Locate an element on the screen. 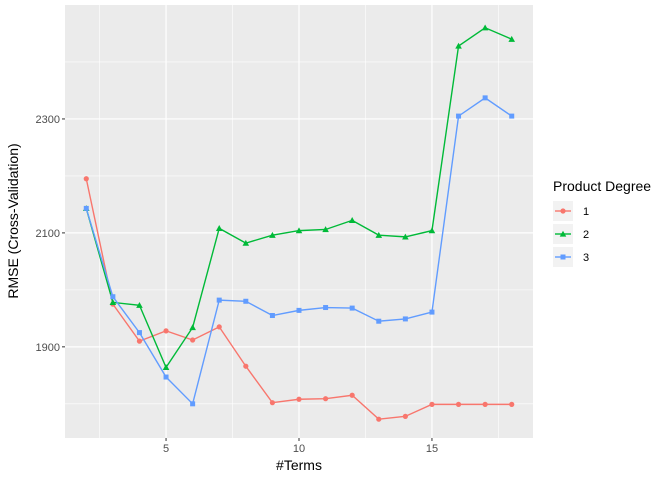 This screenshot has height=480, width=672. legend-label: 1 is located at coordinates (586, 212).